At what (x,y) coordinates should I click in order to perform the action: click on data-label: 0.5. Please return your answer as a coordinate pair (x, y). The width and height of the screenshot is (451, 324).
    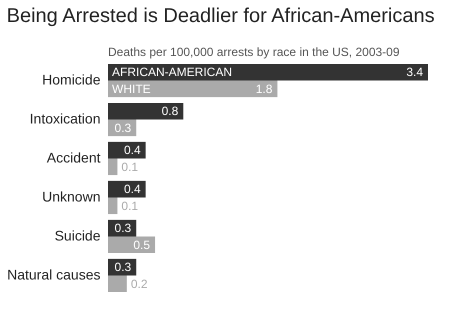
    Looking at the image, I should click on (141, 245).